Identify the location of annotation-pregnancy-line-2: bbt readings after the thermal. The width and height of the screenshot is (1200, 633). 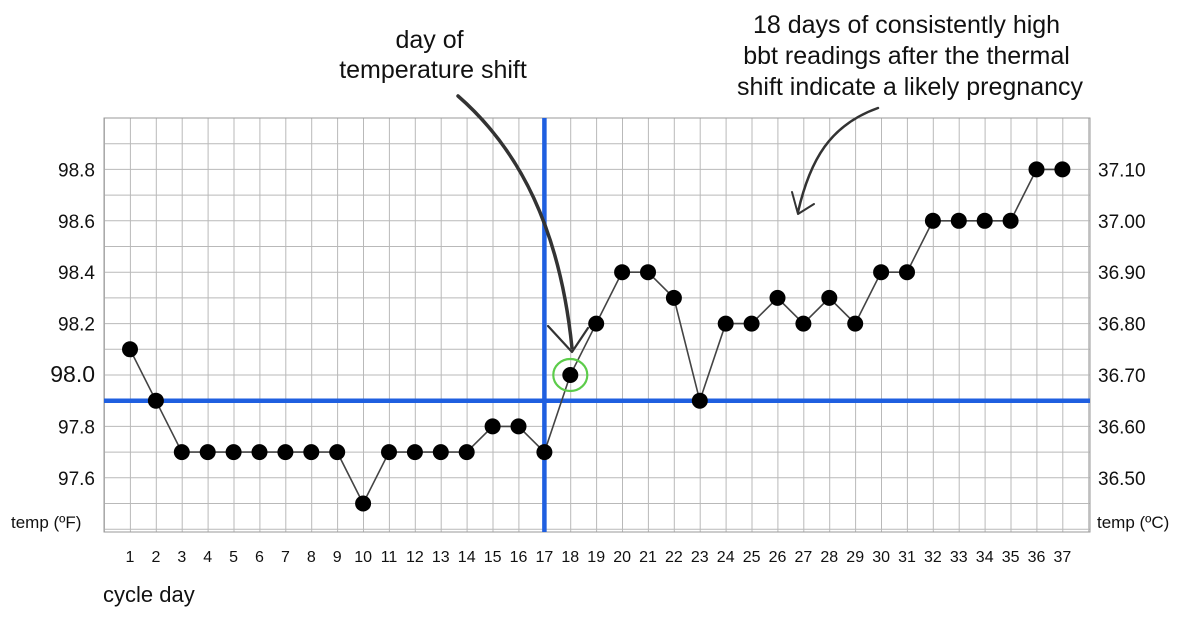
(906, 56).